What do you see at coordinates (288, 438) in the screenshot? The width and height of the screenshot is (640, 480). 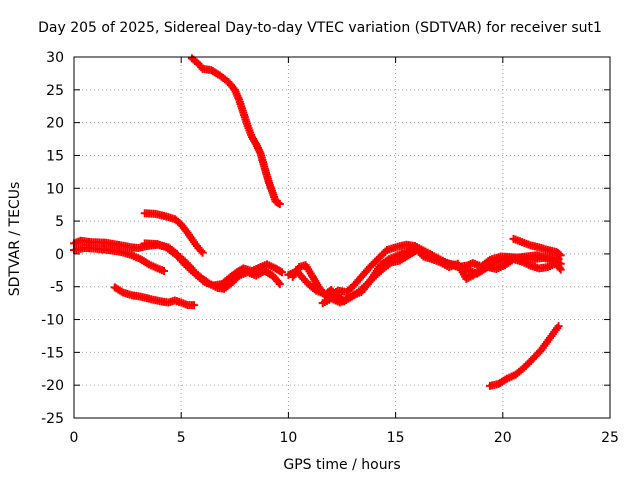 I see `x-tick-label: 10` at bounding box center [288, 438].